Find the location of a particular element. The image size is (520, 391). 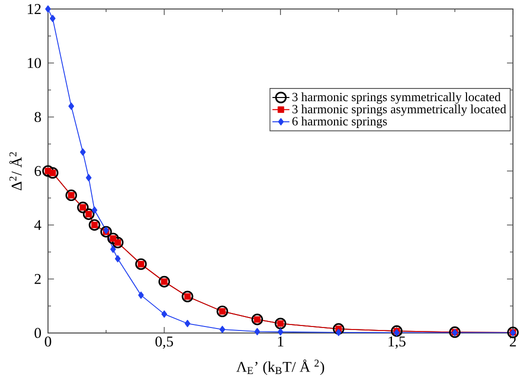

legend-label: 6 harmonic springs is located at coordinates (339, 122).